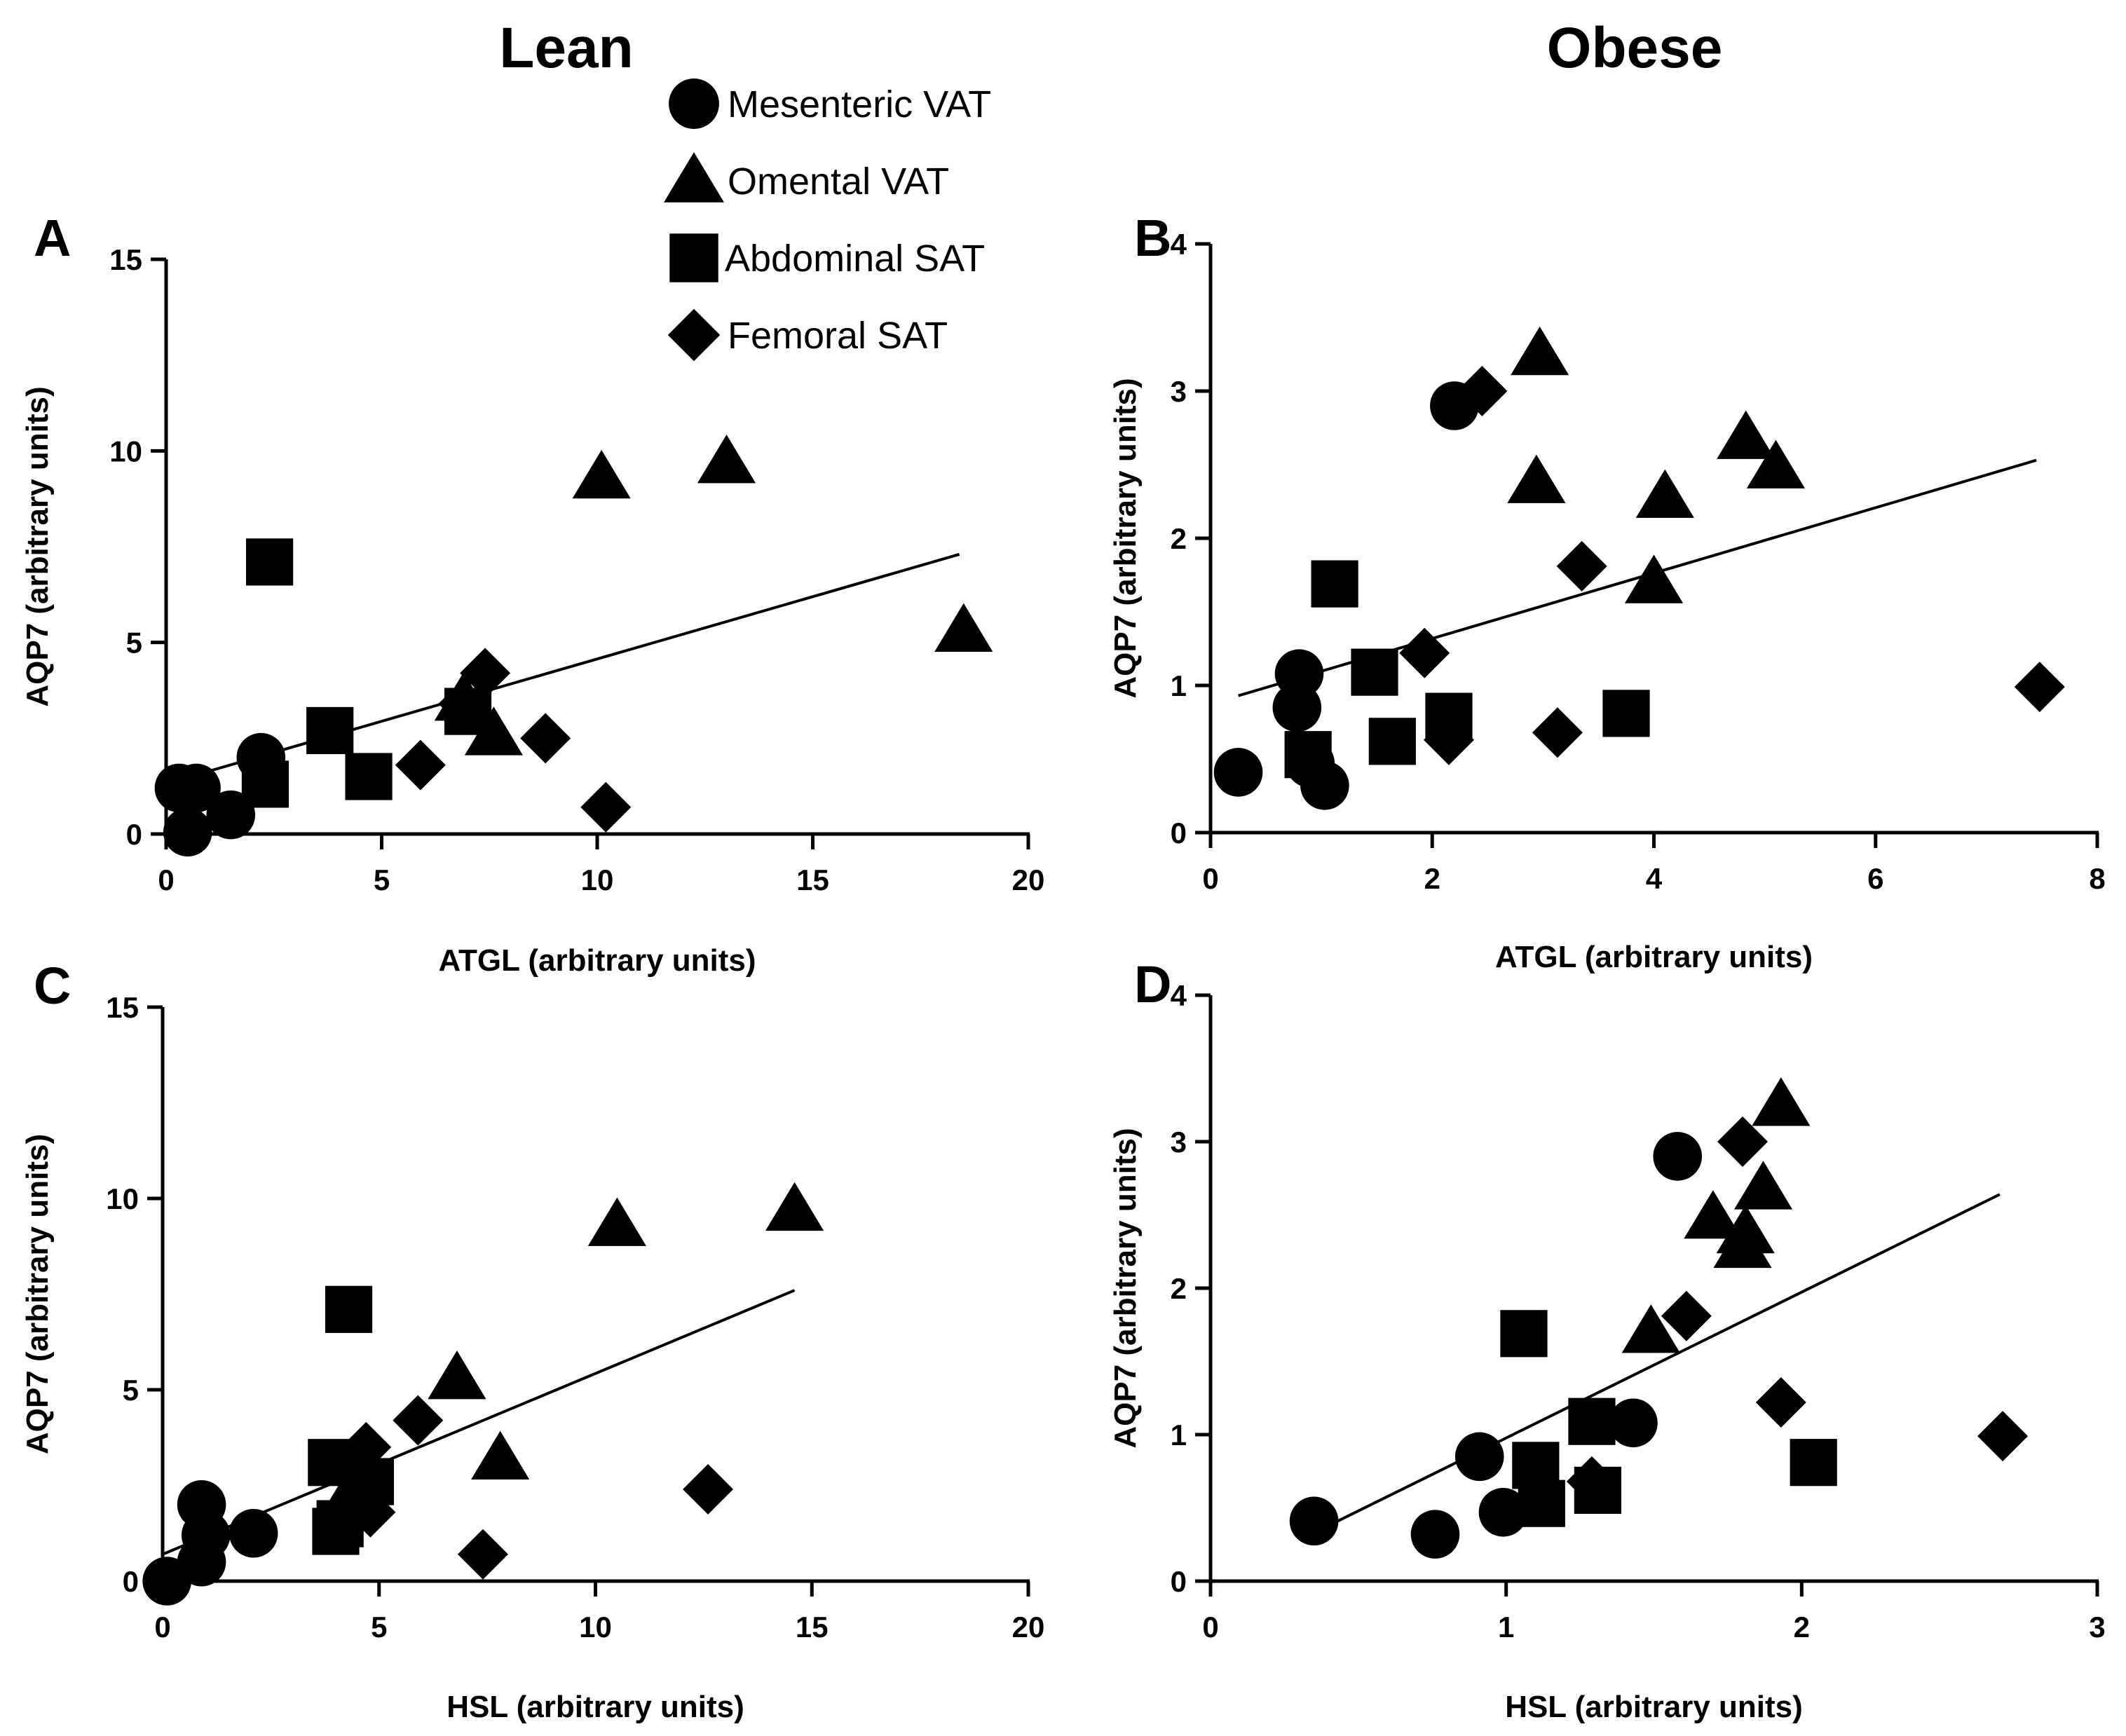  What do you see at coordinates (126, 451) in the screenshot?
I see `y-tick-label: 10` at bounding box center [126, 451].